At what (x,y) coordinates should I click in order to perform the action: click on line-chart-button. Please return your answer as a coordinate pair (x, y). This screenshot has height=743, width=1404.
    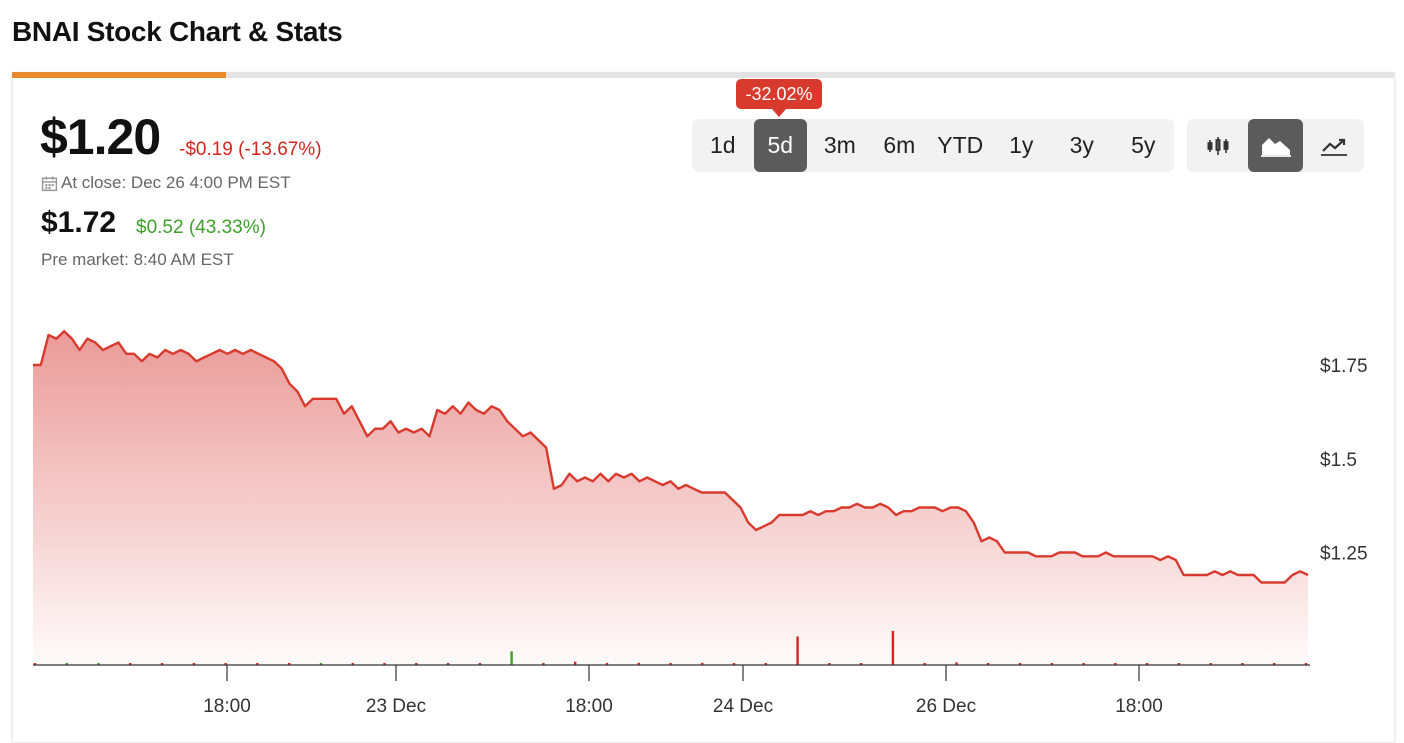
    Looking at the image, I should click on (1333, 145).